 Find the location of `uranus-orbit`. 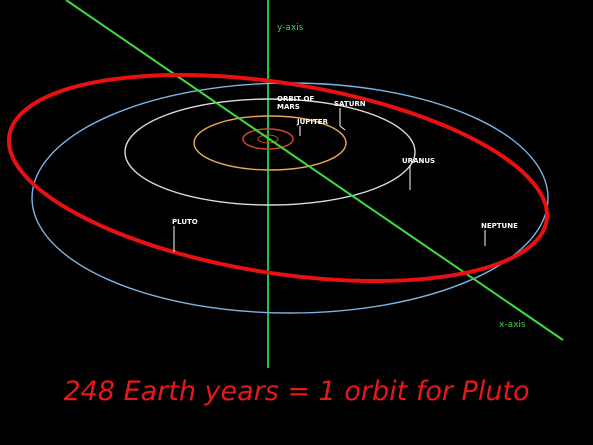

uranus-orbit is located at coordinates (270, 152).